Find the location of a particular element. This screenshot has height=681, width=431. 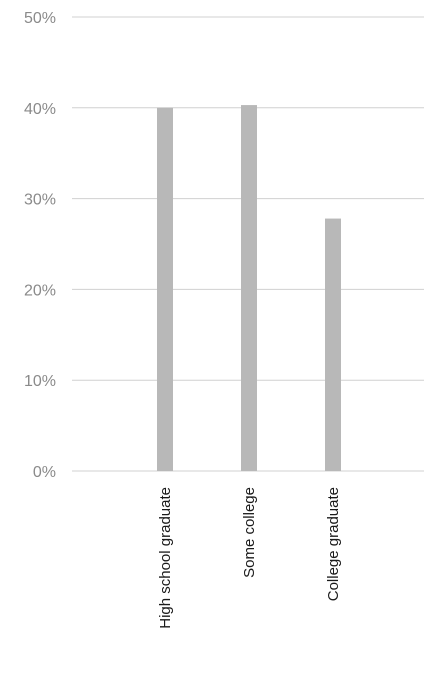

x-tick-label: High school graduate is located at coordinates (165, 558).